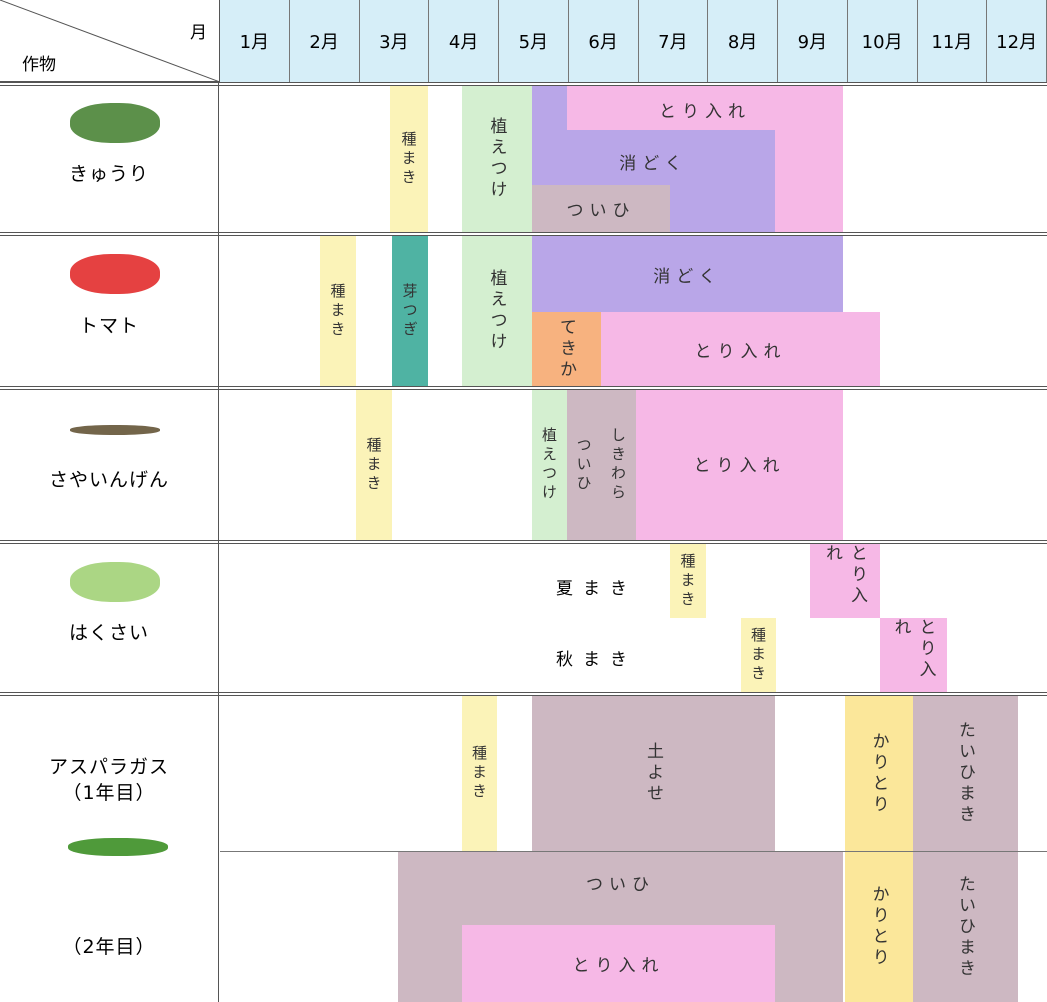  What do you see at coordinates (549, 108) in the screenshot?
I see `task-bar-part` at bounding box center [549, 108].